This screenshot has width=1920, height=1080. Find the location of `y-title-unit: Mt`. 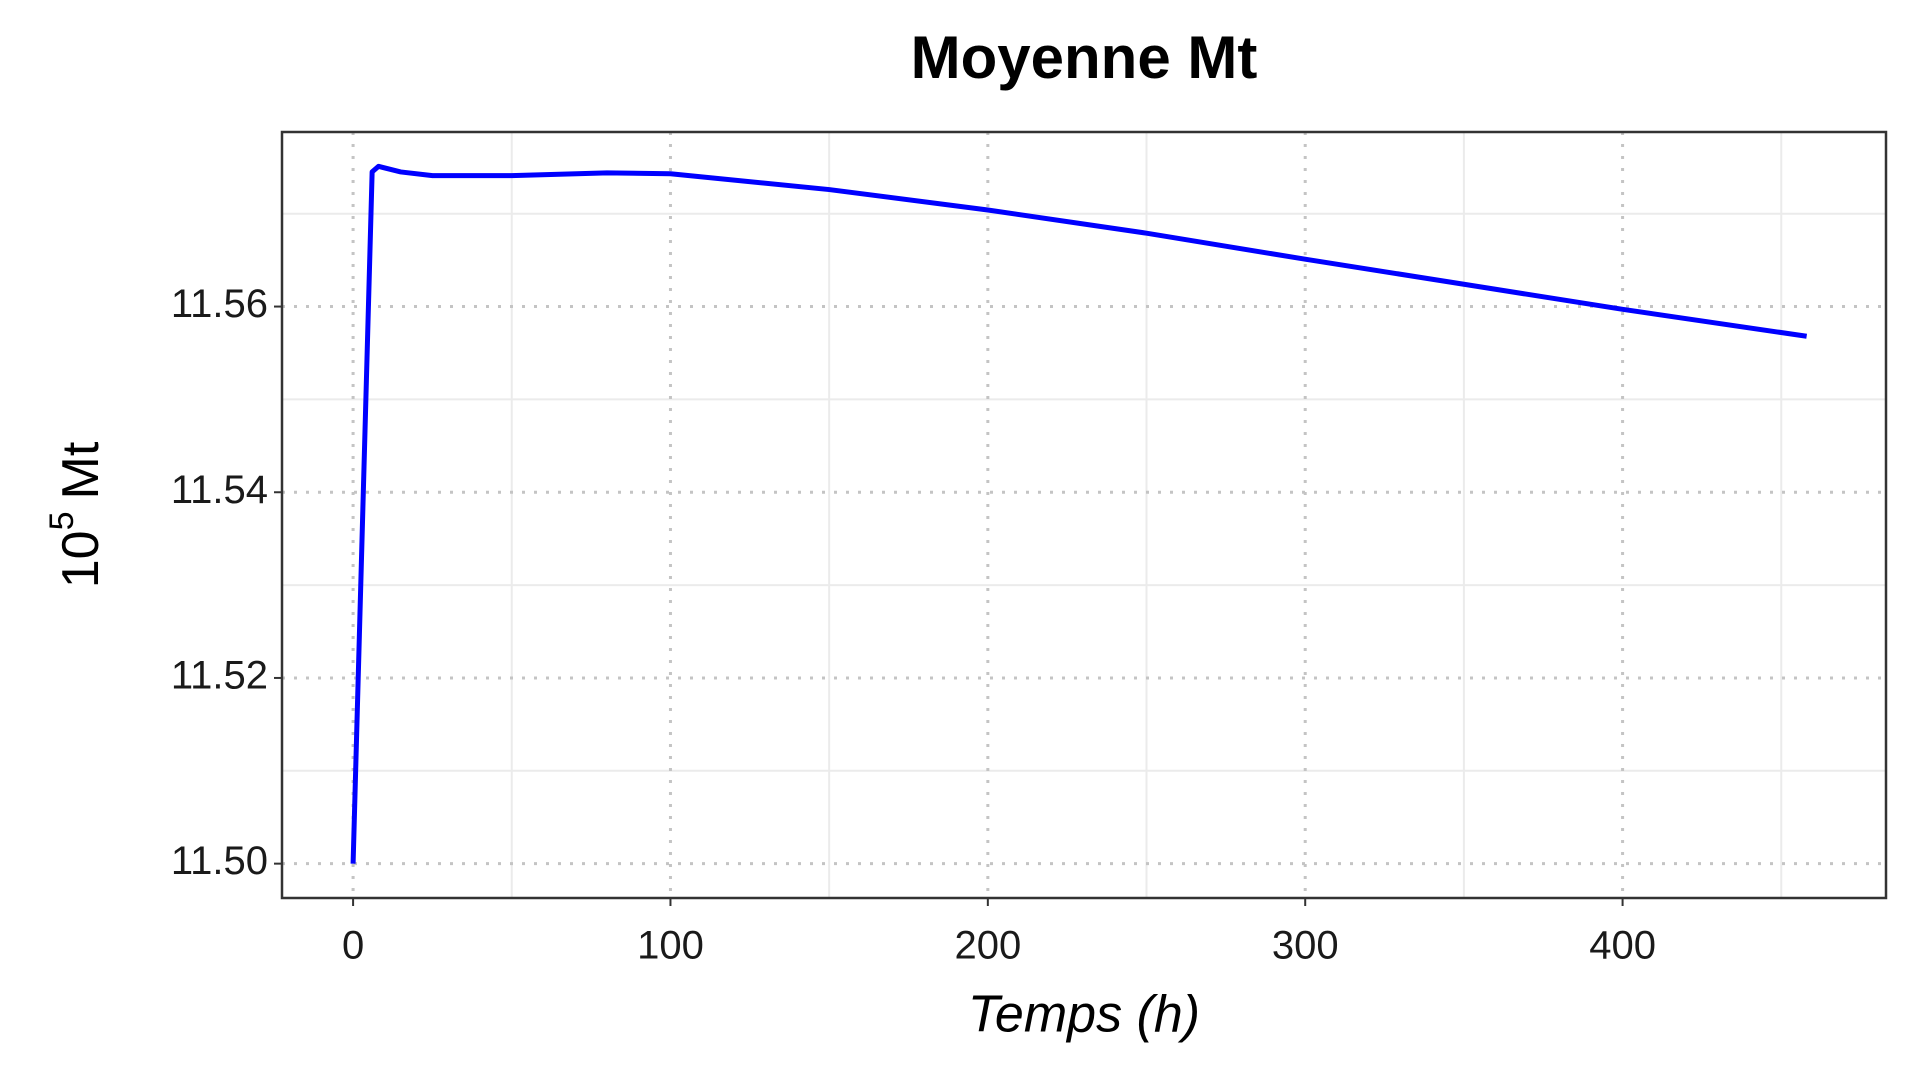

y-title-unit: Mt is located at coordinates (81, 470).